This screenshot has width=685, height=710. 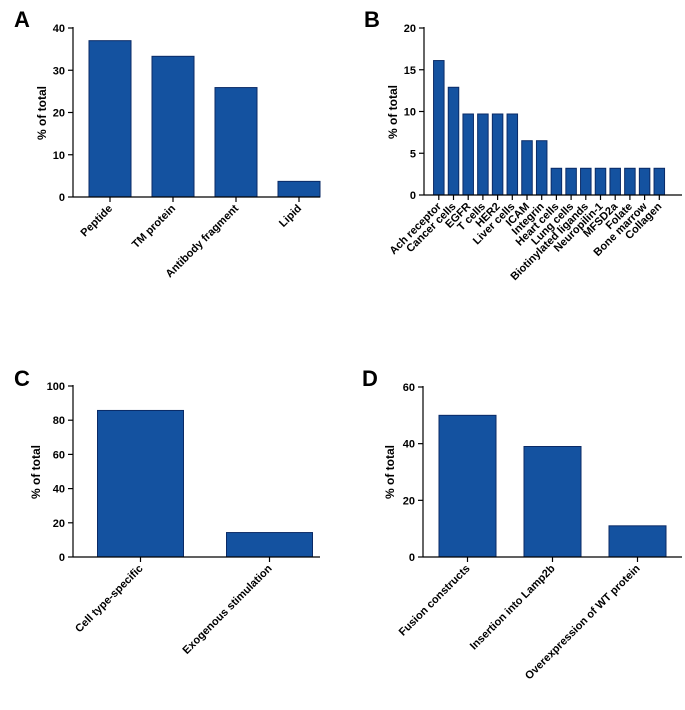 I want to click on panel-letter: B, so click(x=372, y=19).